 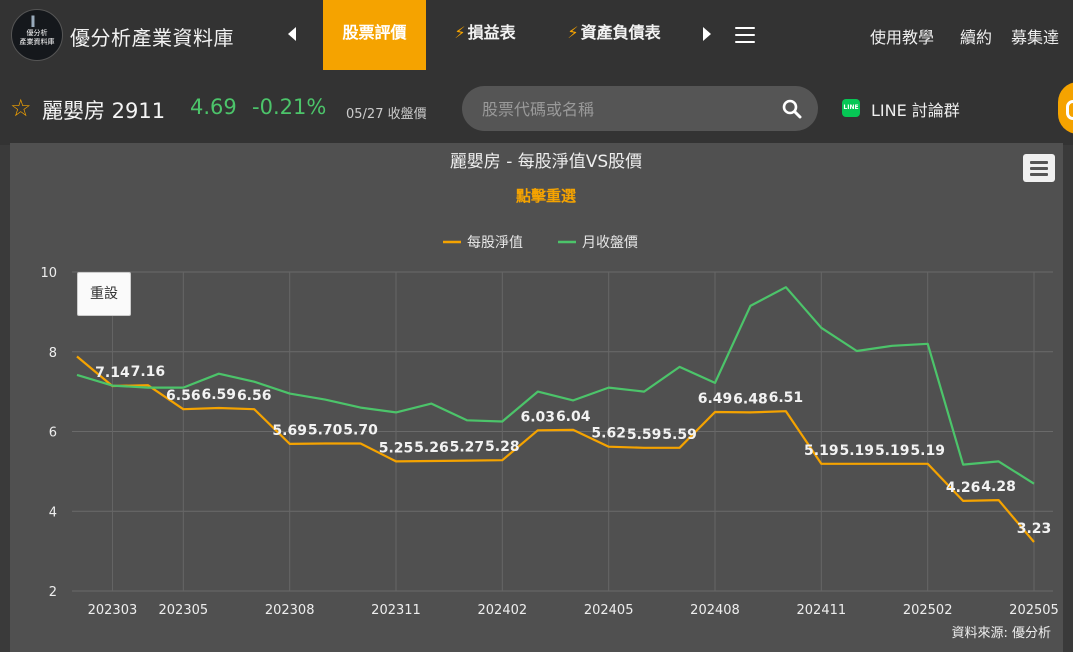 What do you see at coordinates (53, 512) in the screenshot?
I see `y-tick-label: 4` at bounding box center [53, 512].